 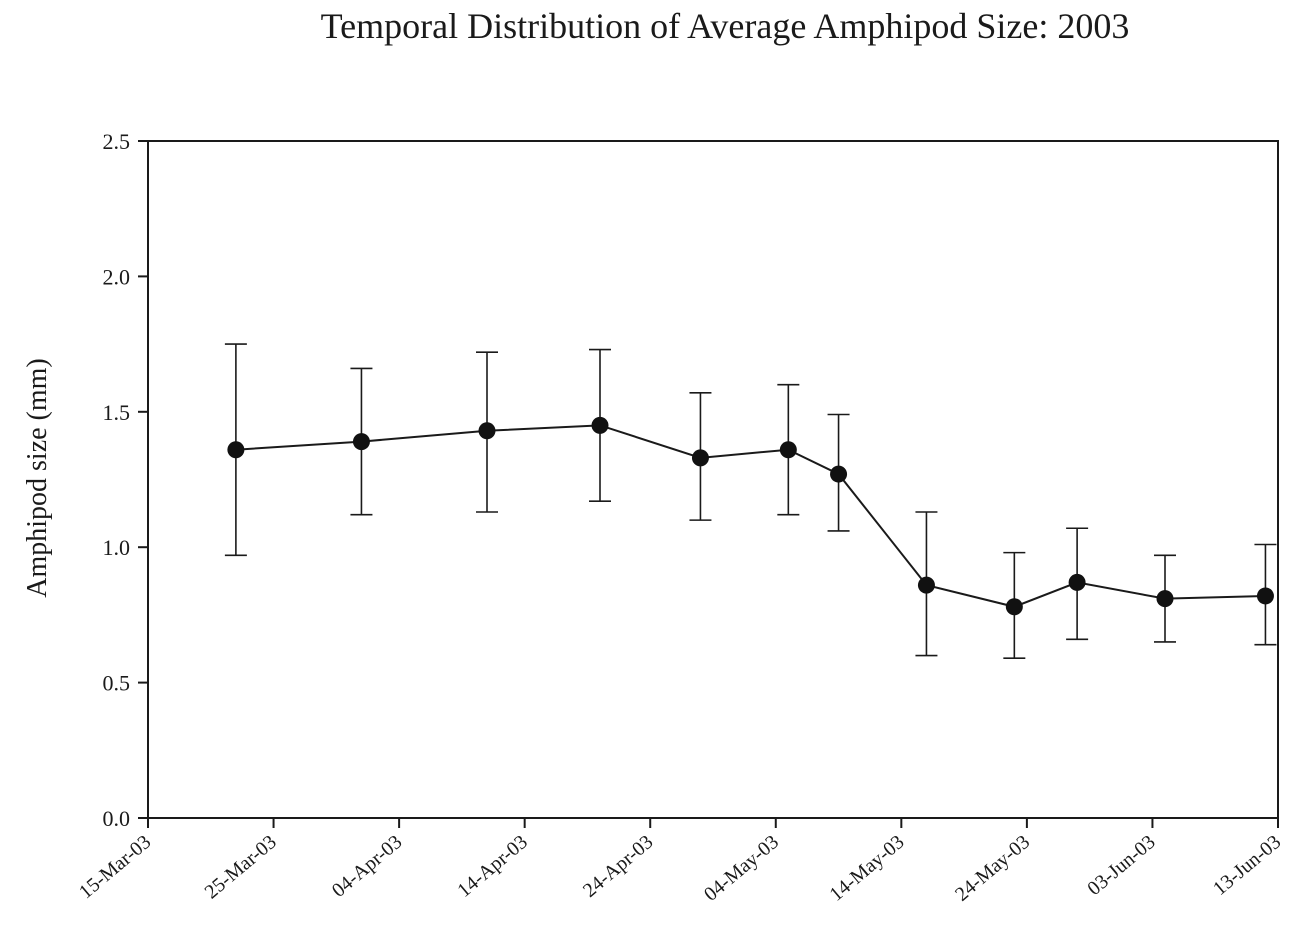 I want to click on x-tick-label: 15-Mar-03, so click(x=115, y=867).